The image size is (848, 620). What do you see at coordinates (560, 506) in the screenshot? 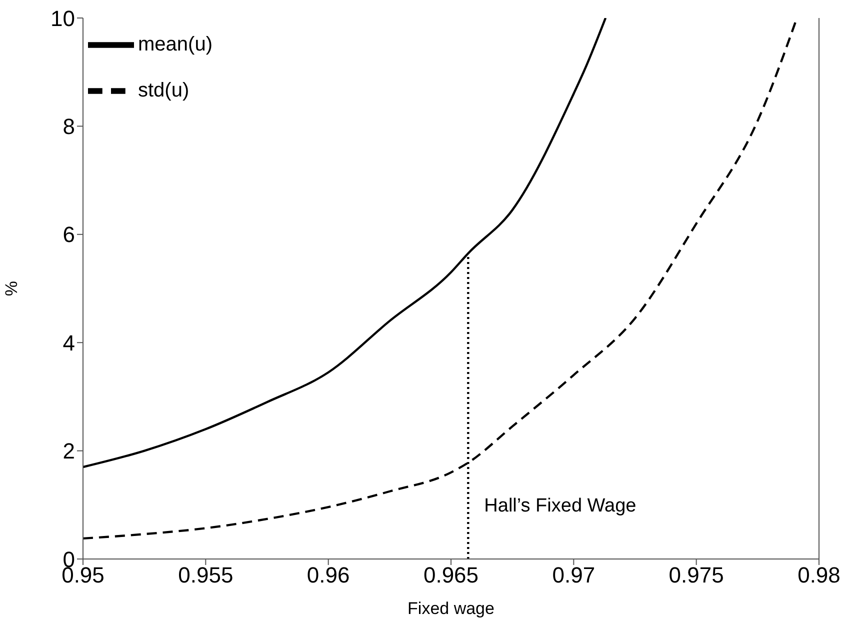
I see `annotation: Hall’s Fixed Wage` at bounding box center [560, 506].